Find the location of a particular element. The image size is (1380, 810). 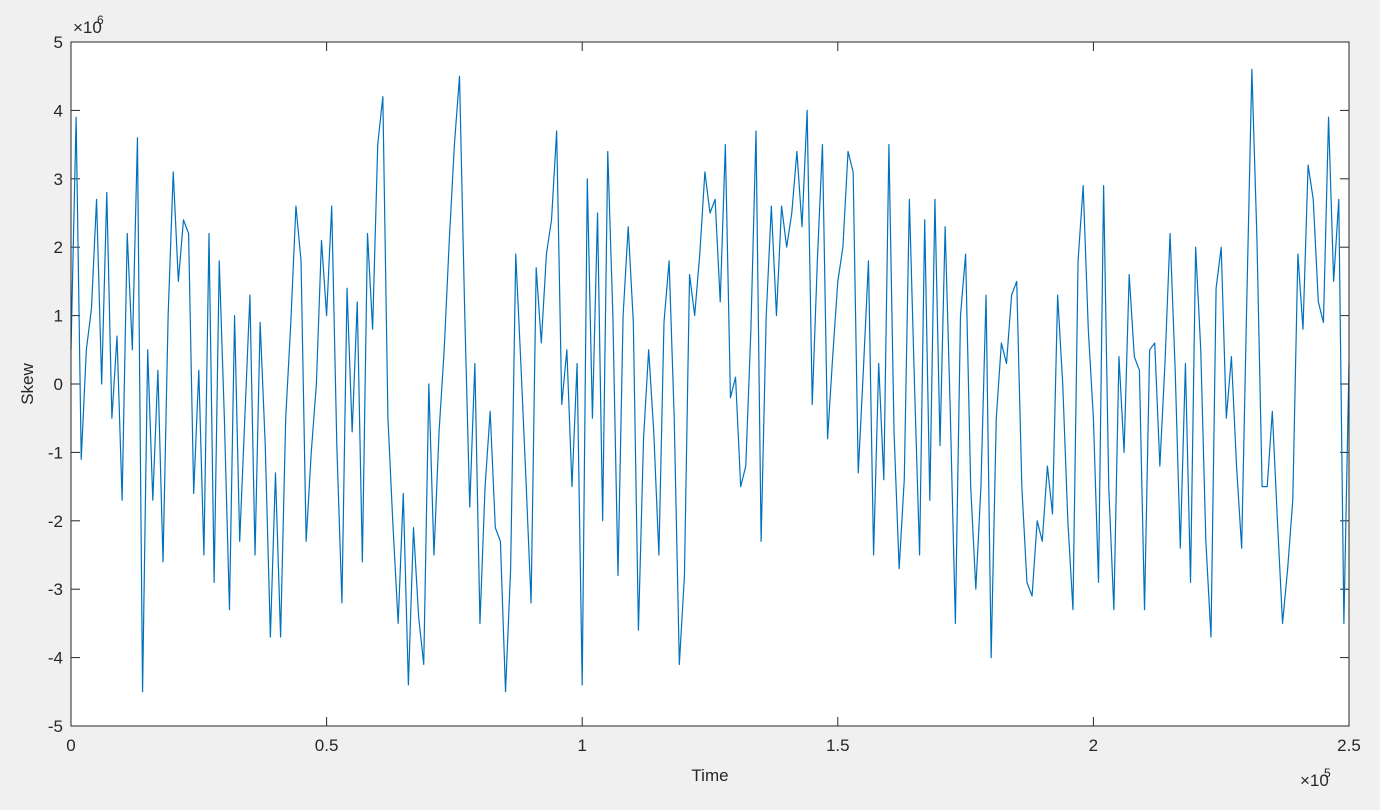

y-exponent-base: ×10 is located at coordinates (87, 27).